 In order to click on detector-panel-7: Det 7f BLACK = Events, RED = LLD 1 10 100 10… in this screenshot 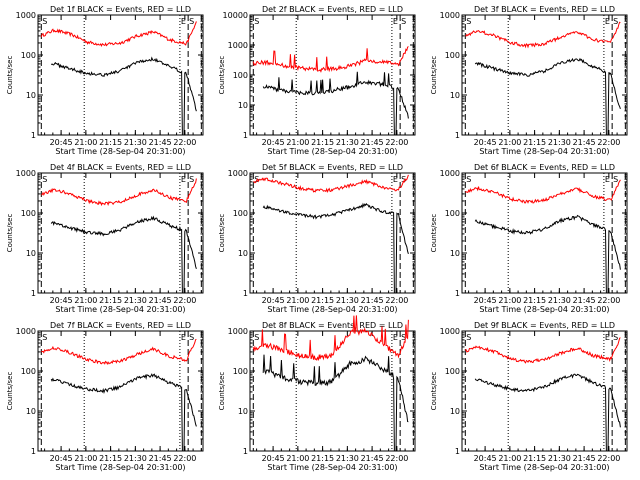, I will do `click(105, 396)`.